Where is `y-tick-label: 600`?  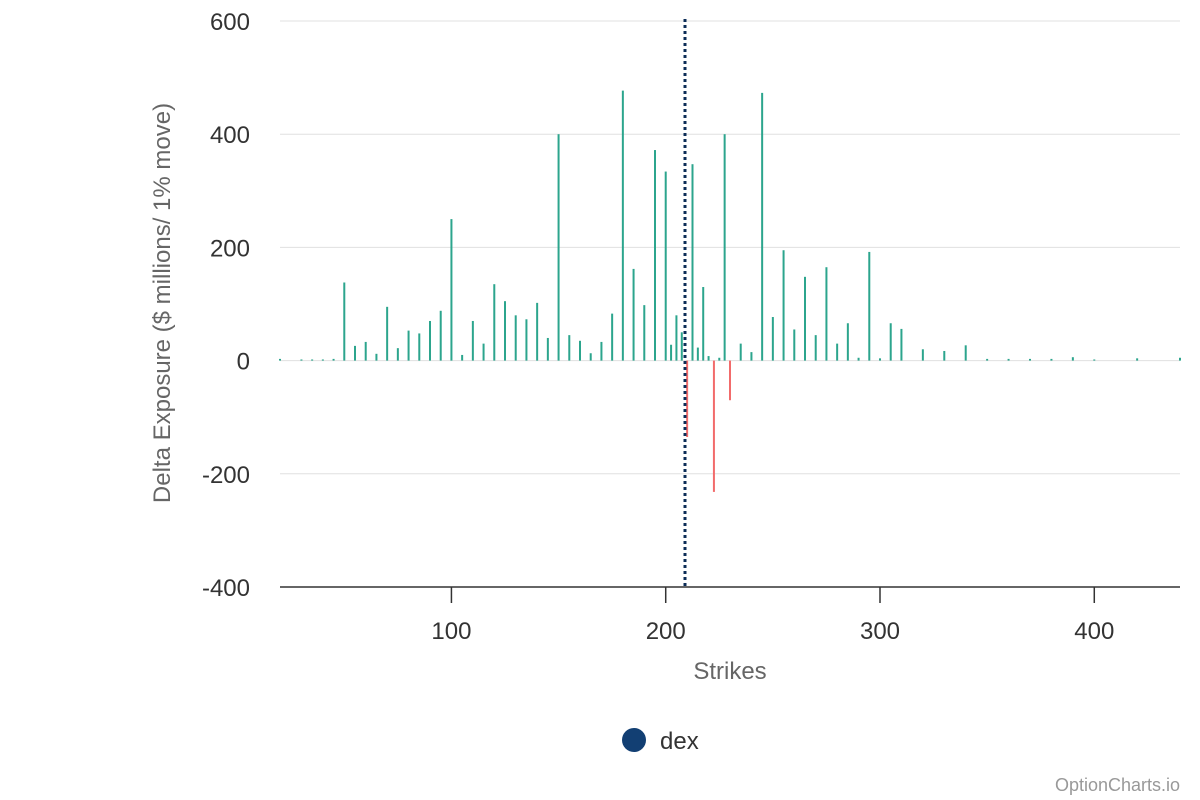
y-tick-label: 600 is located at coordinates (230, 22).